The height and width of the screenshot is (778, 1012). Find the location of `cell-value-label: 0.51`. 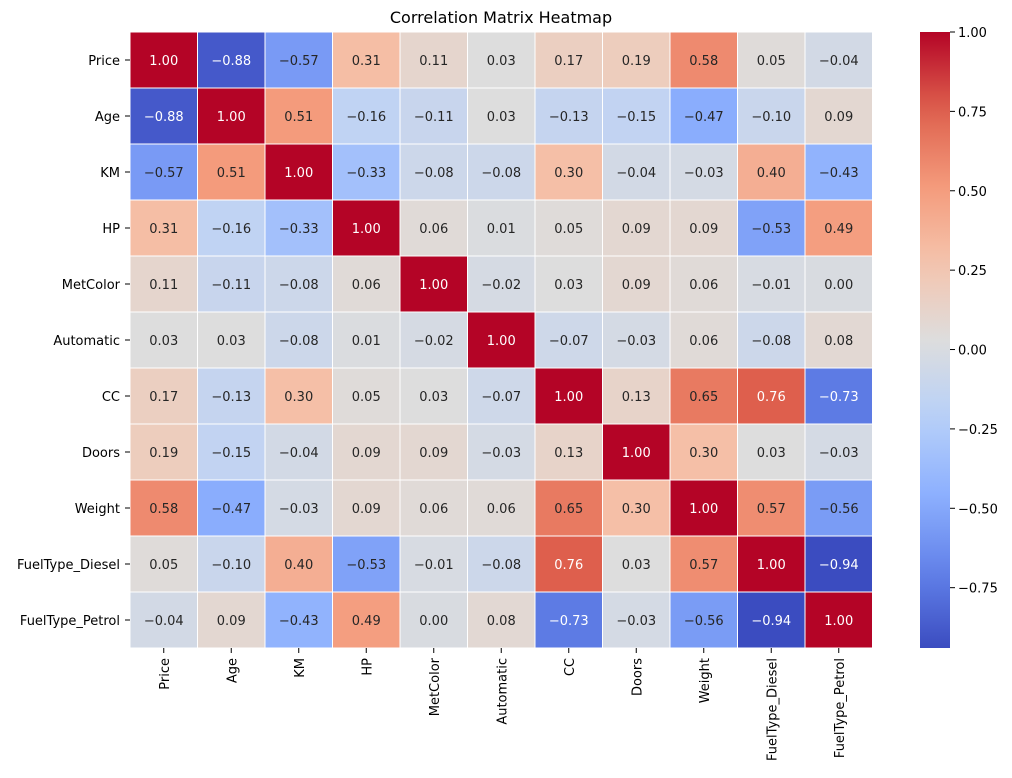

cell-value-label: 0.51 is located at coordinates (231, 173).